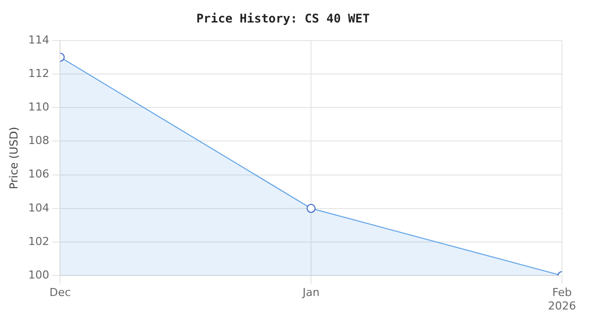 This screenshot has height=320, width=600. Describe the element at coordinates (39, 207) in the screenshot. I see `y-tick-label: 104` at that location.